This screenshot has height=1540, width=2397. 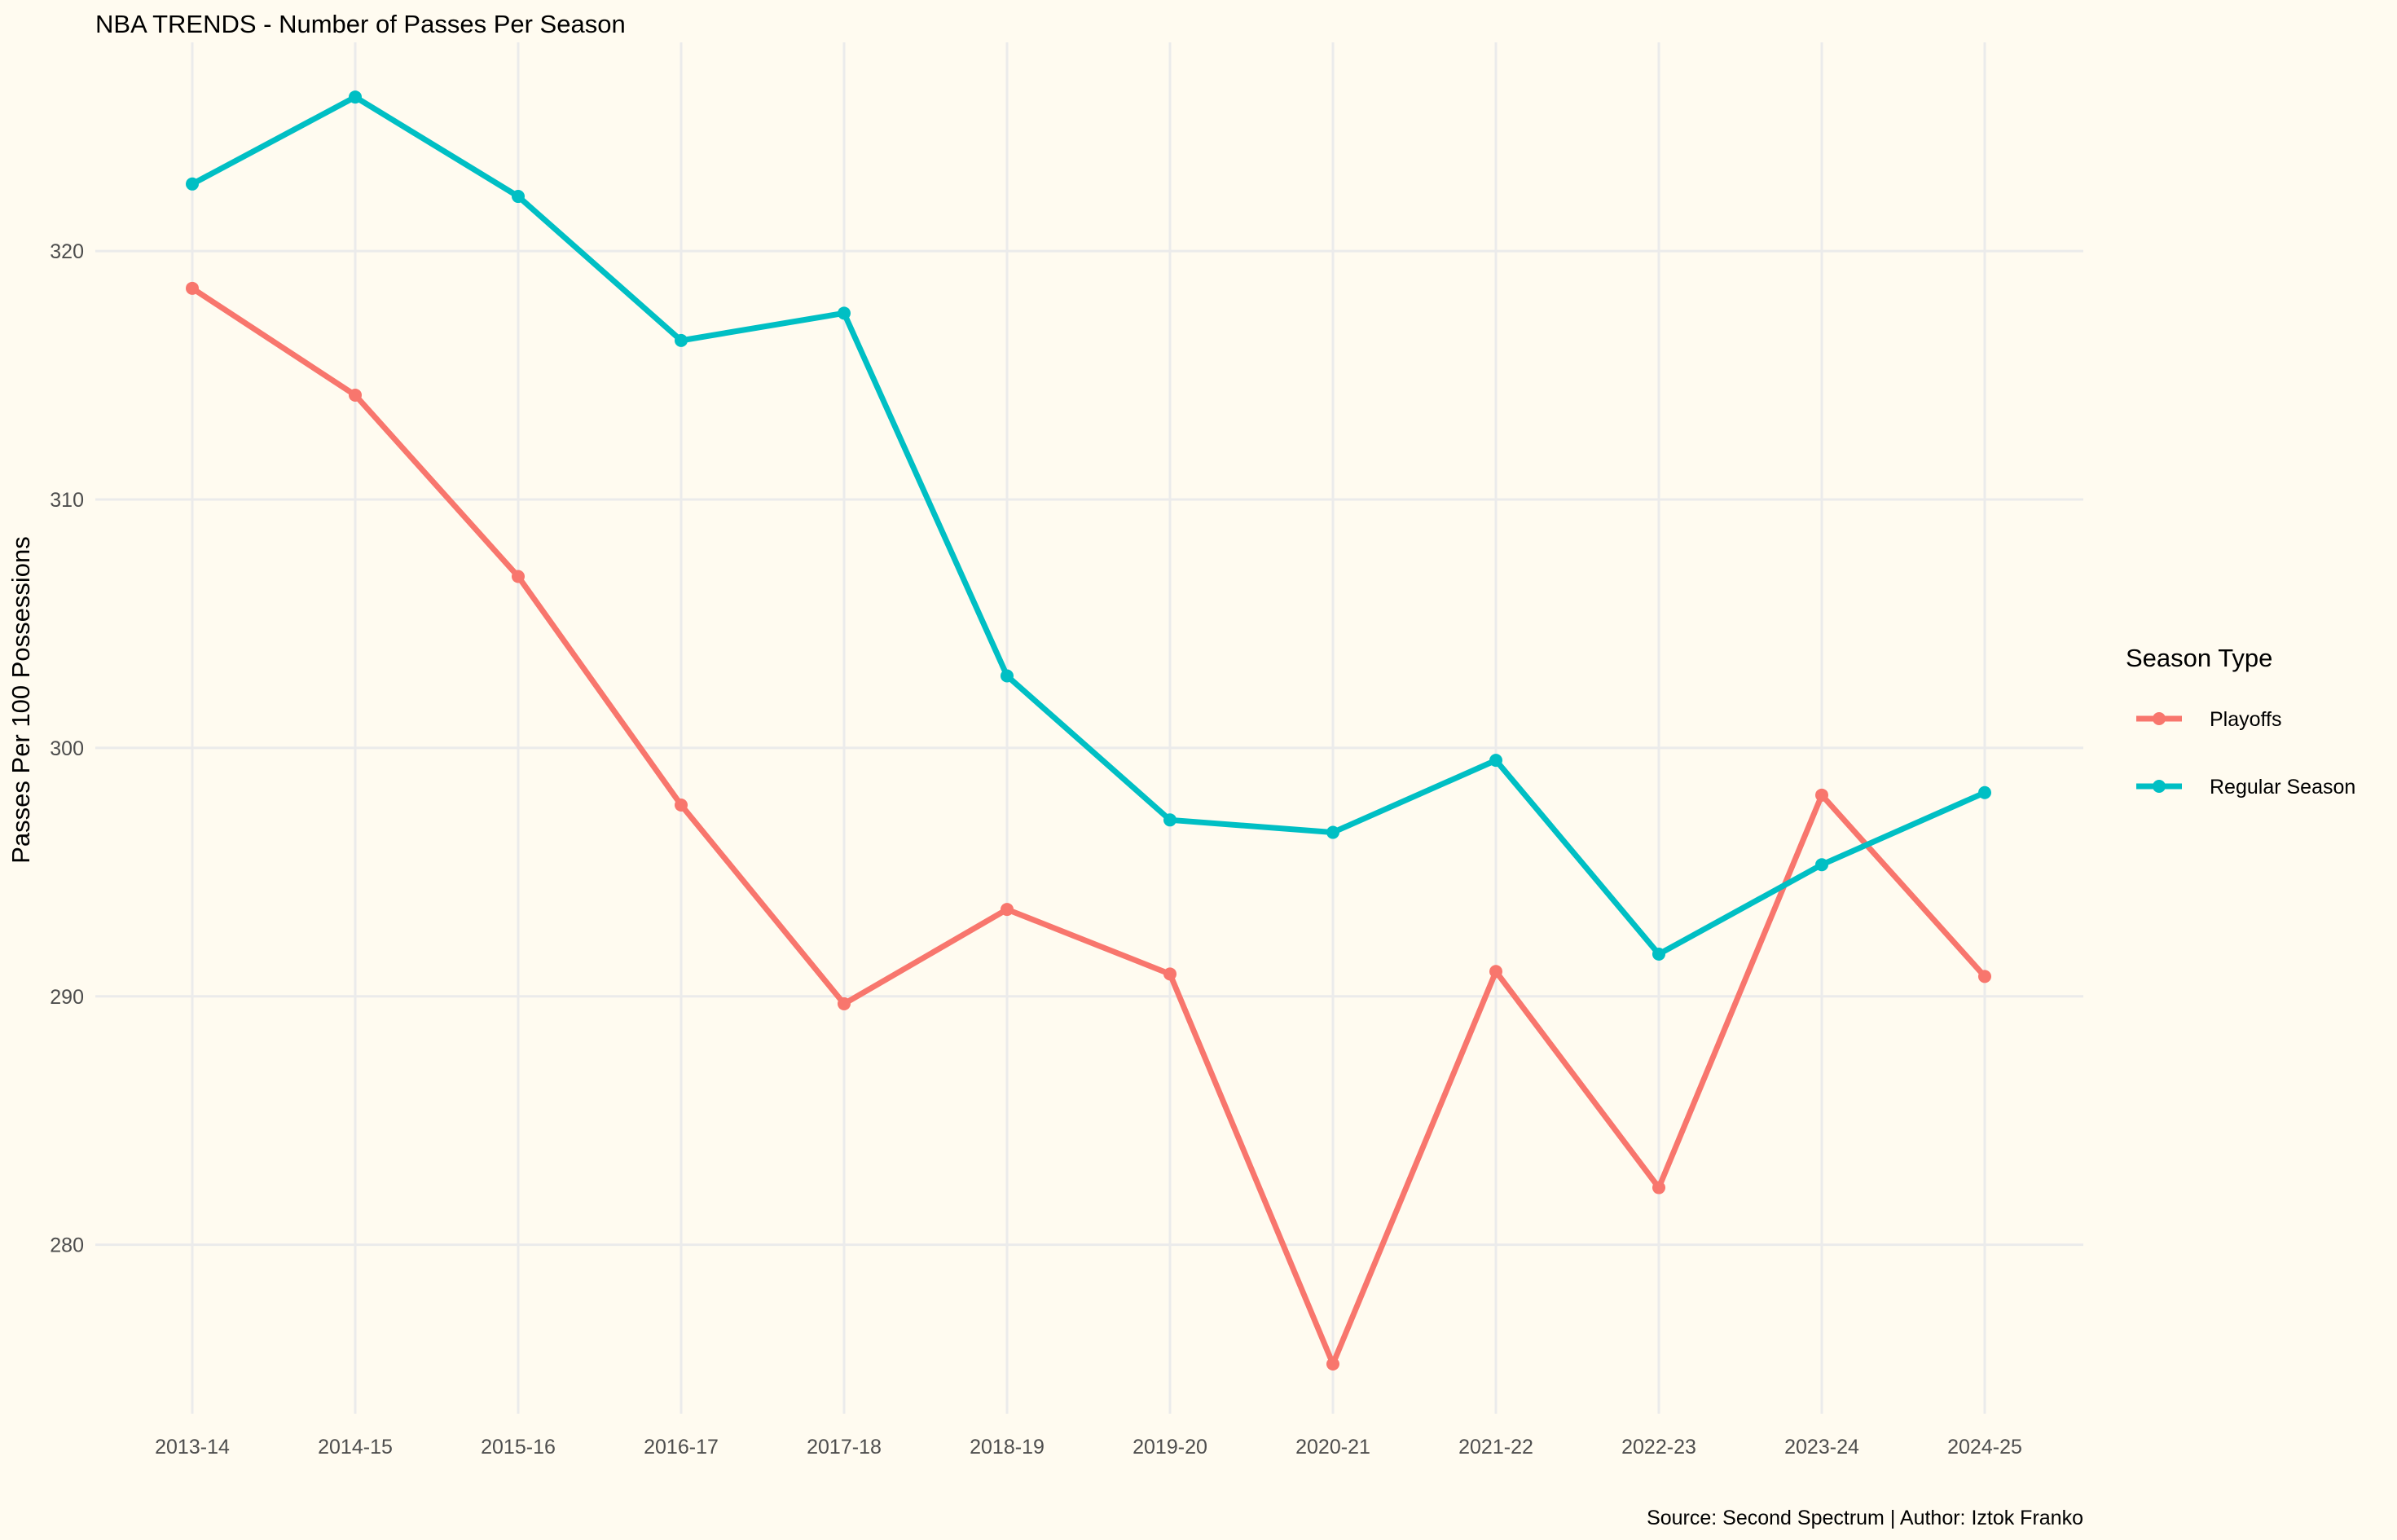 What do you see at coordinates (1658, 1447) in the screenshot?
I see `x-tick-label-2022-23: 2022-23` at bounding box center [1658, 1447].